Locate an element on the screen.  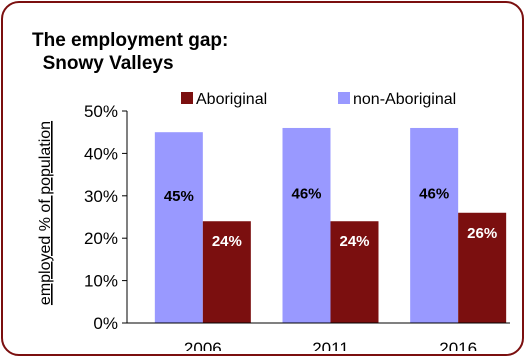
data-label: 45% is located at coordinates (179, 196).